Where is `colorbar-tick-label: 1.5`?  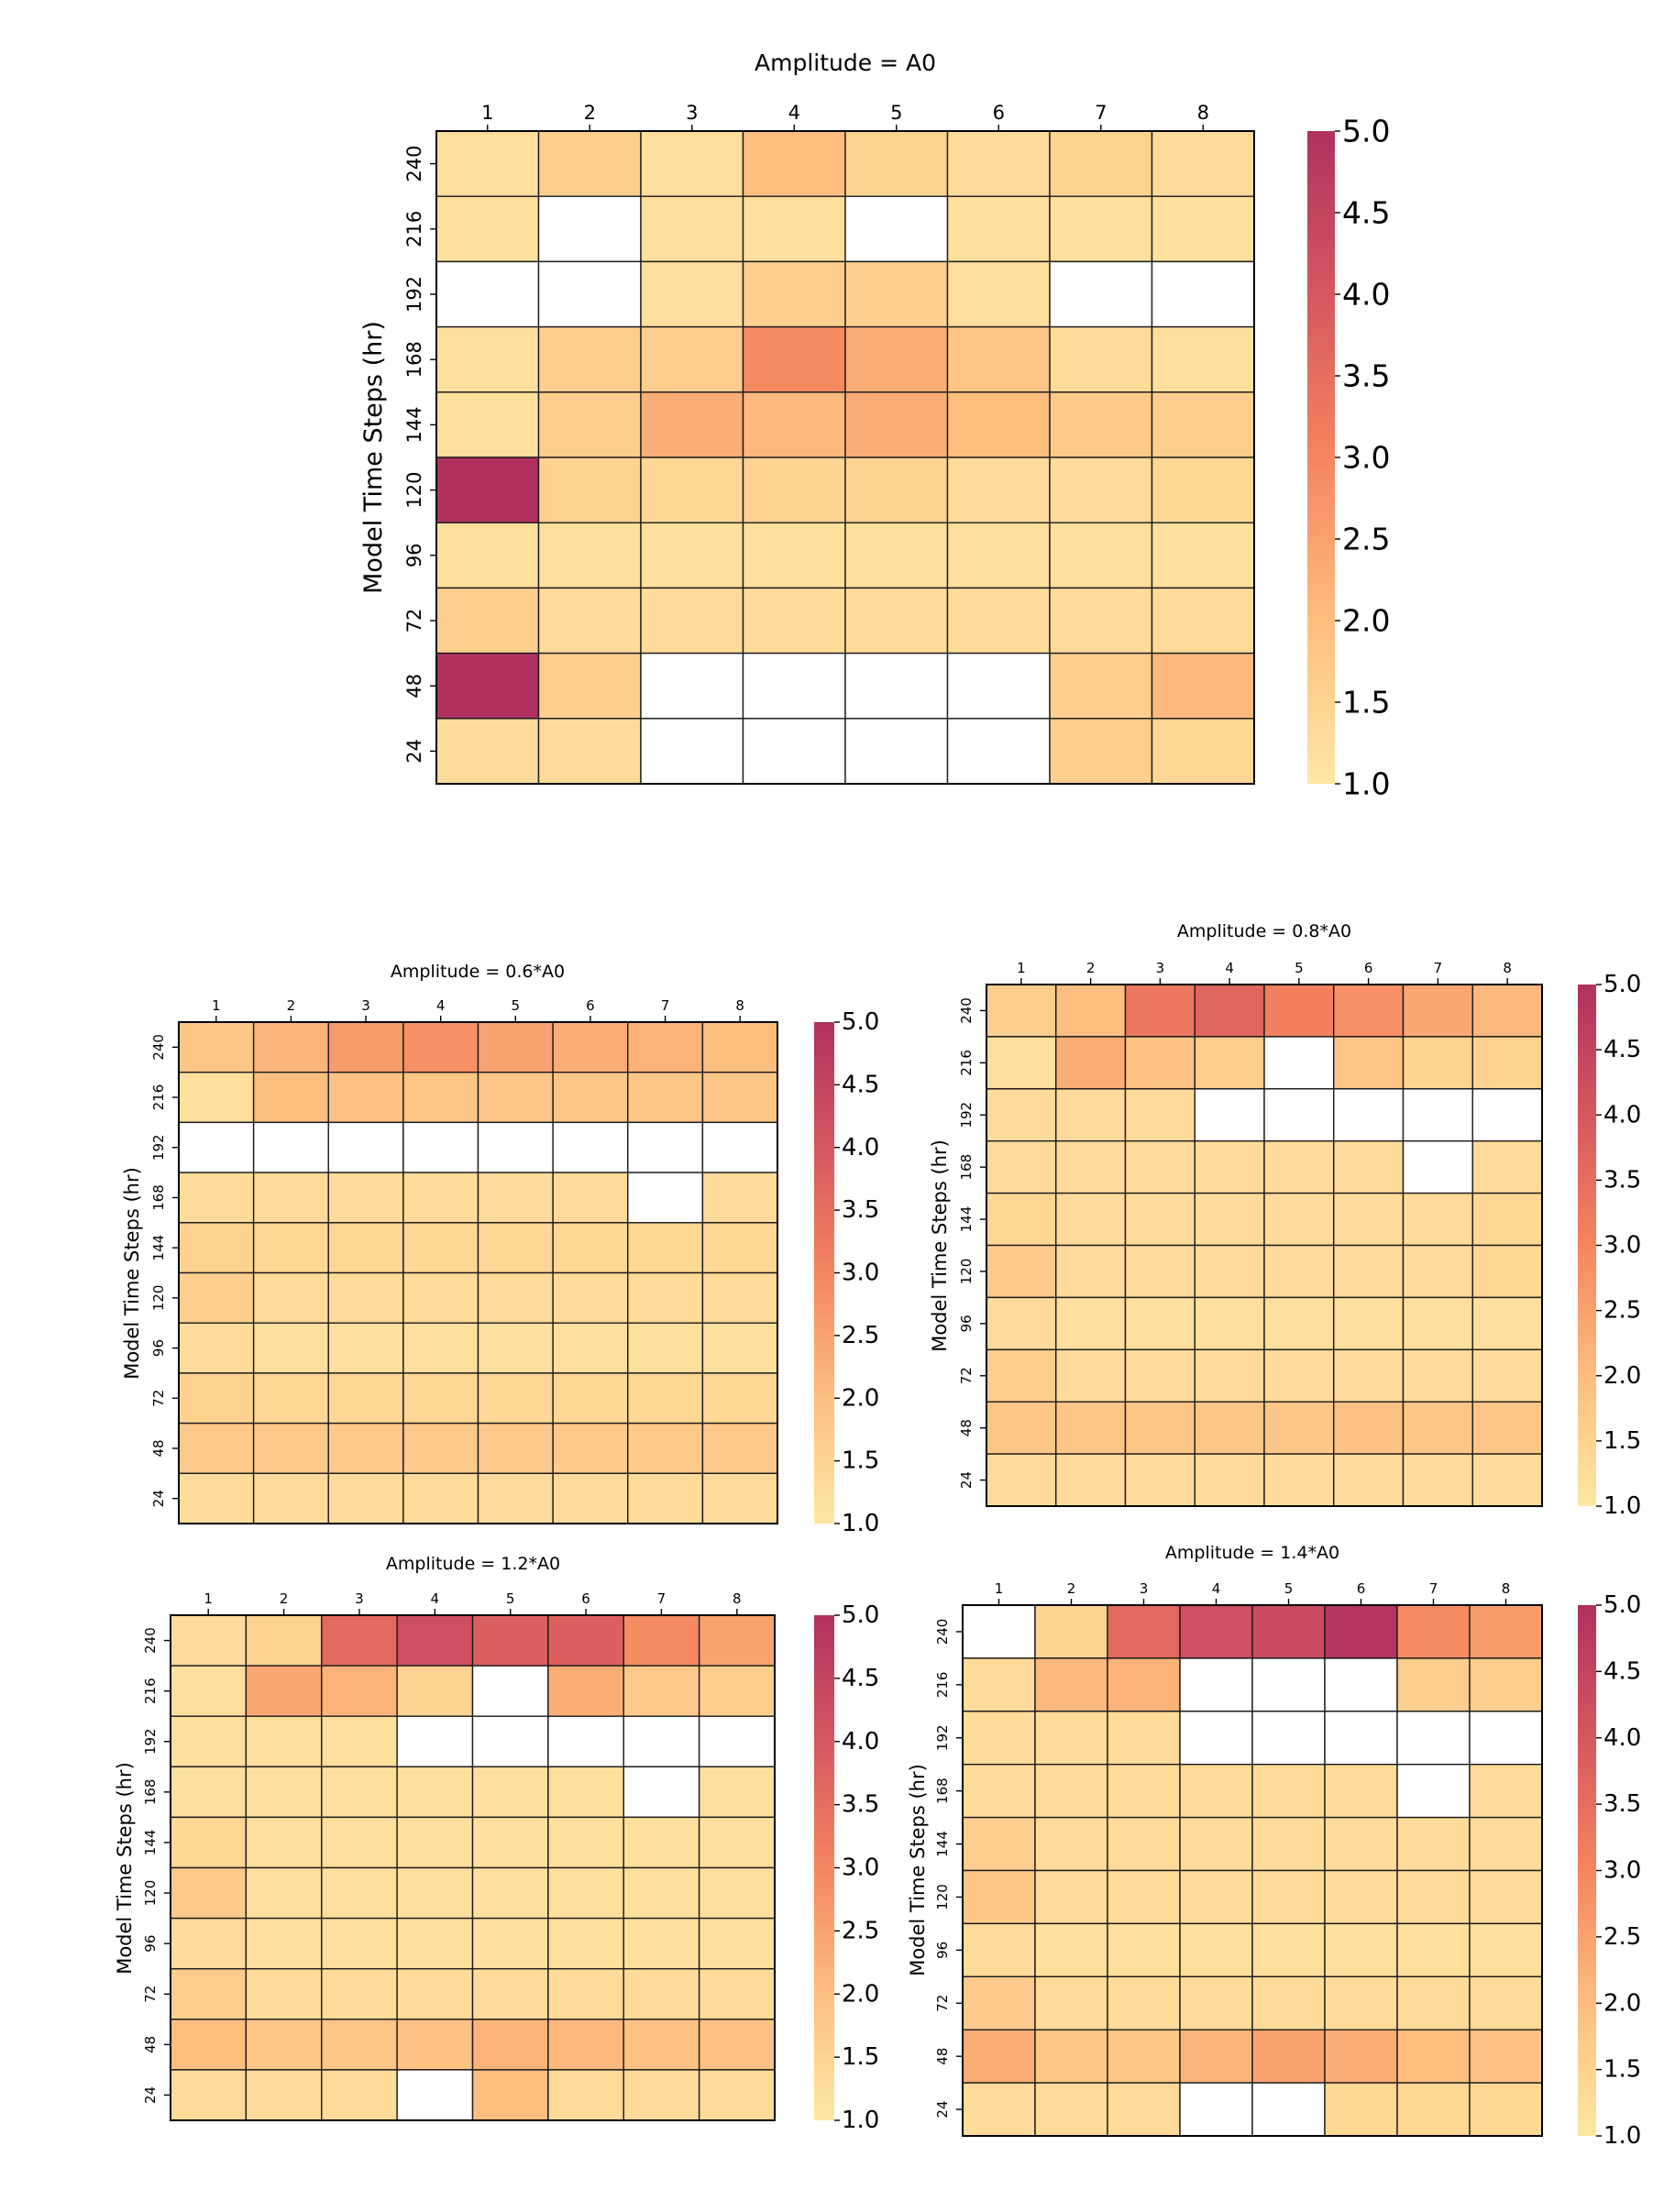
colorbar-tick-label: 1.5 is located at coordinates (1366, 703).